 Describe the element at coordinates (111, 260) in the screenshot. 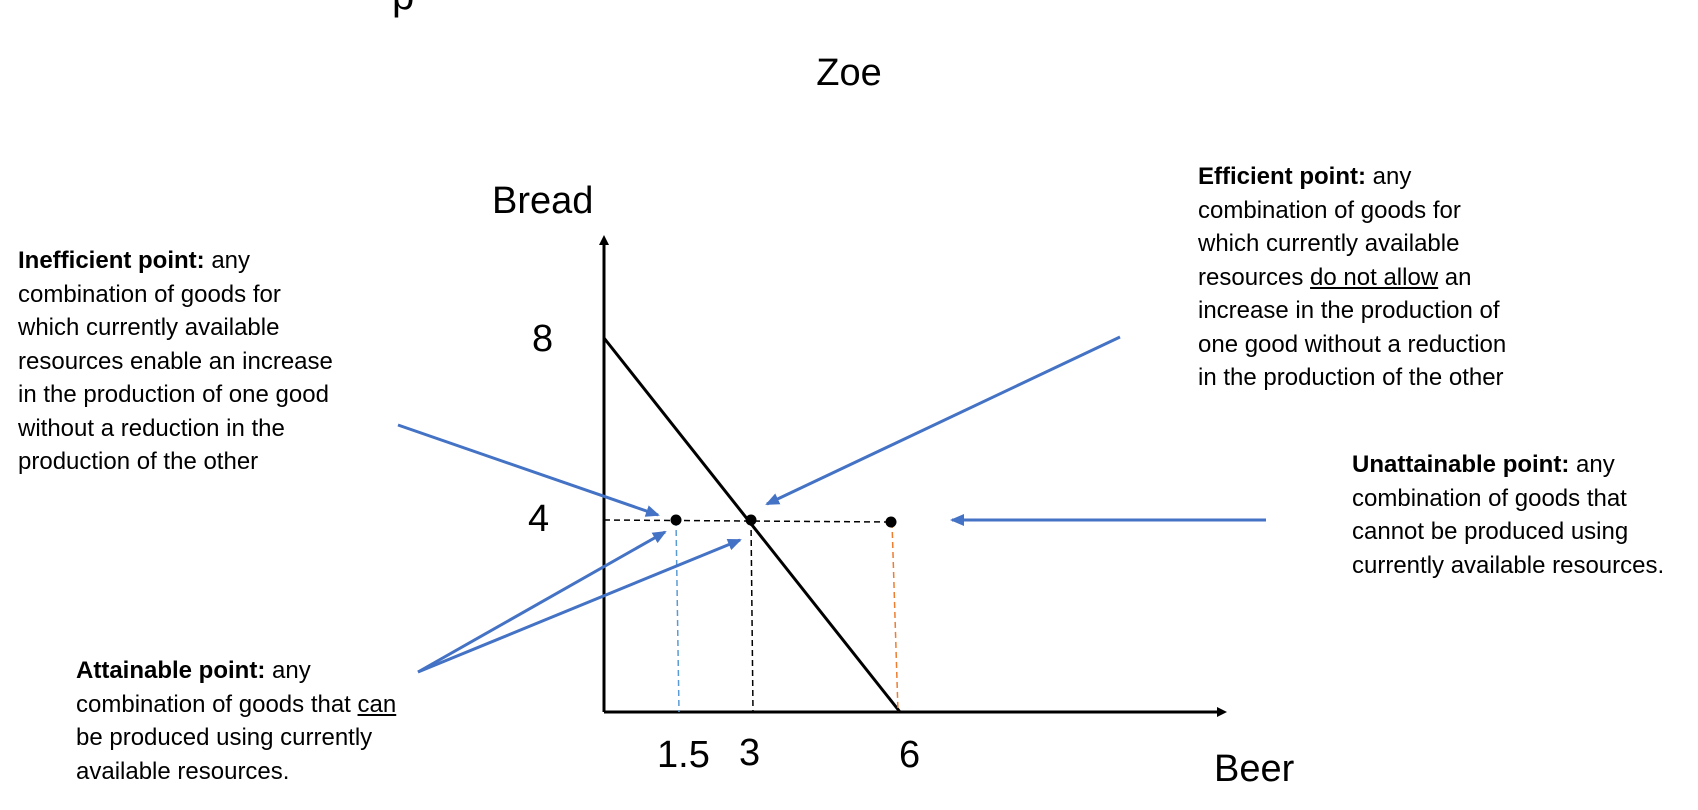

I see `inefficient-heading: Inefficient point:` at that location.